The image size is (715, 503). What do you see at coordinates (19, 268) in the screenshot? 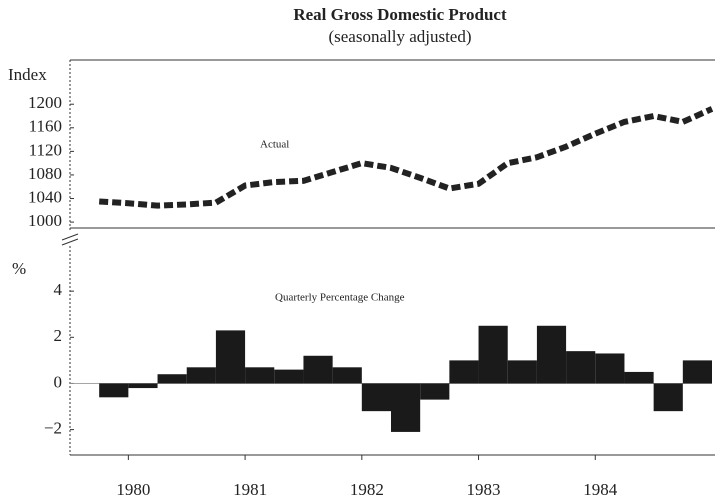
I see `y-axis-label: %` at bounding box center [19, 268].